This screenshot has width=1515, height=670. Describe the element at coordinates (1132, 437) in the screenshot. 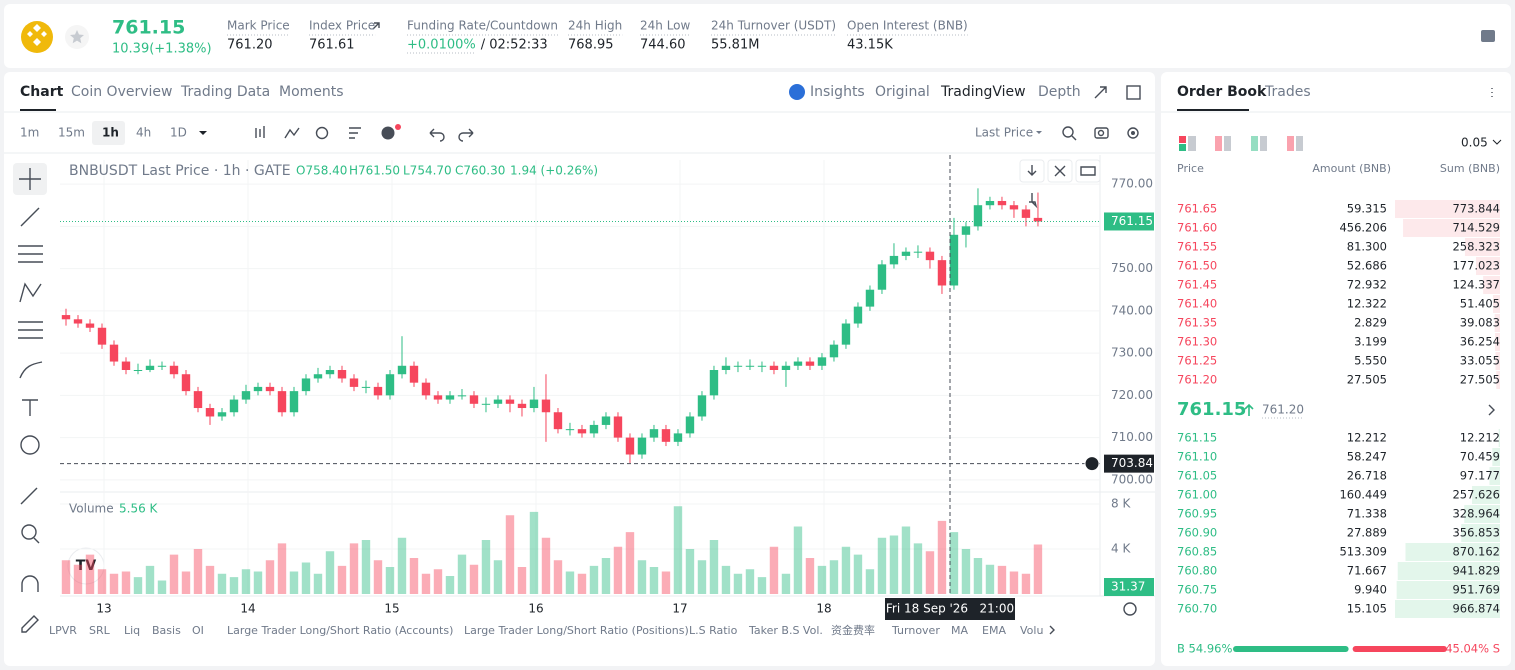

I see `y-tick-label: 710.00` at that location.